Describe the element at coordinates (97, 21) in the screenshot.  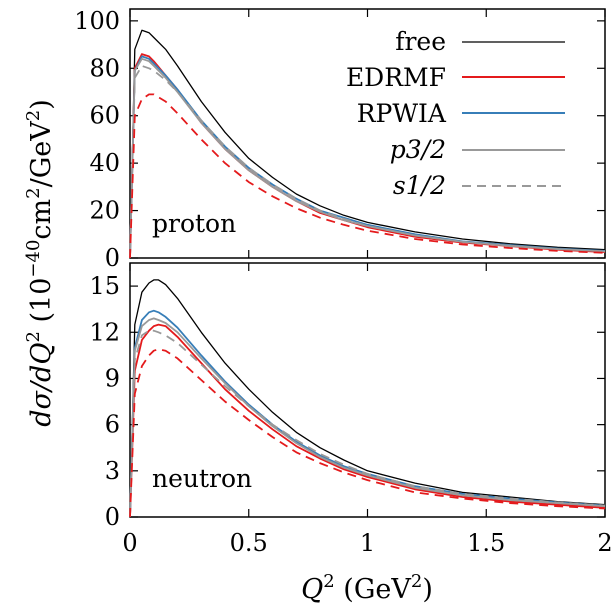
I see `proton-ytick-label: 100` at that location.